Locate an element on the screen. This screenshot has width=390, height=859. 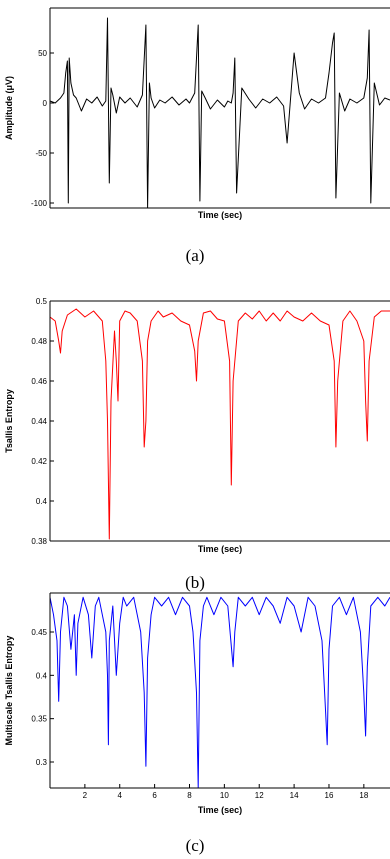
x-tick-label: 10 is located at coordinates (224, 795).